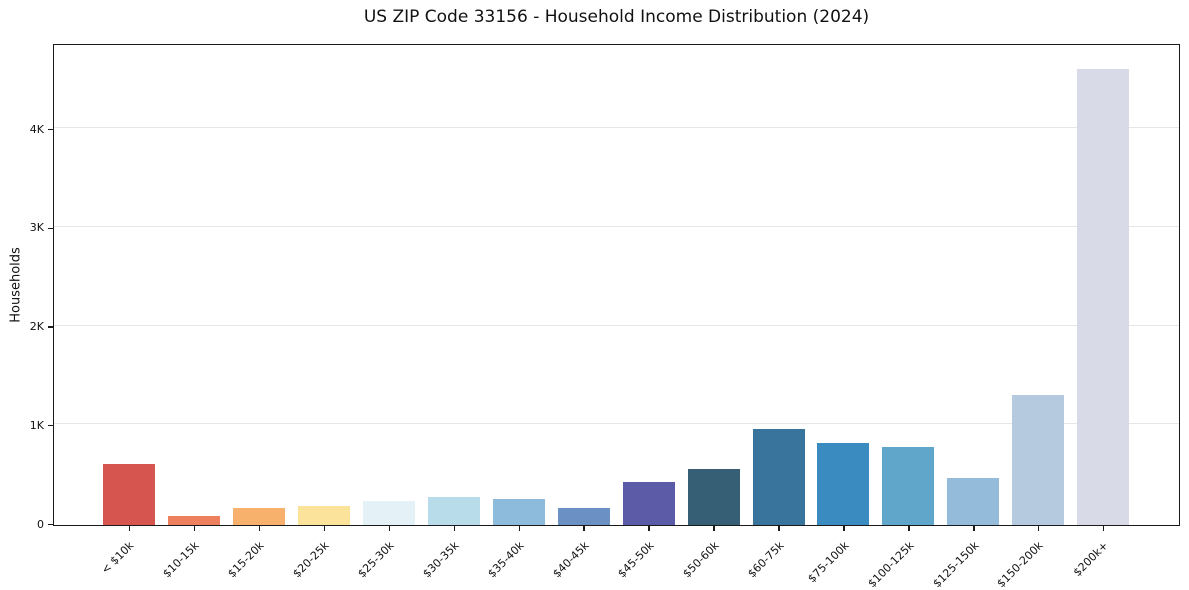 Image resolution: width=1189 pixels, height=590 pixels. Describe the element at coordinates (648, 503) in the screenshot. I see `bar-$45-50k` at that location.